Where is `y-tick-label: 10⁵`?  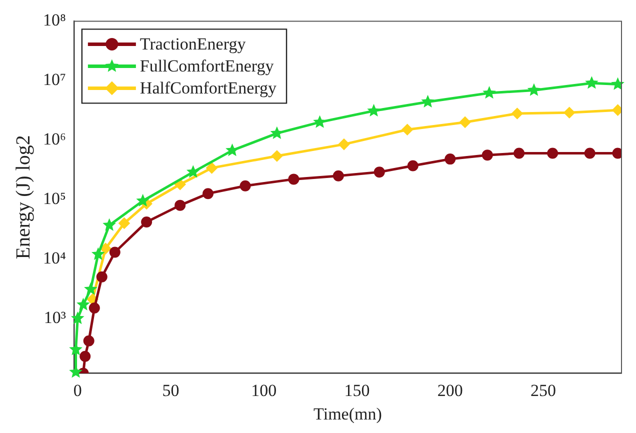 y-tick-label: 10⁵ is located at coordinates (54, 198).